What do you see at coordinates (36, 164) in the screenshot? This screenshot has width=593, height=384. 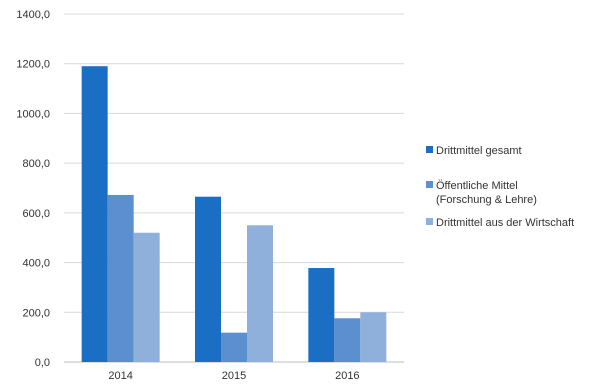 I see `y-tick-label: 800,0` at bounding box center [36, 164].